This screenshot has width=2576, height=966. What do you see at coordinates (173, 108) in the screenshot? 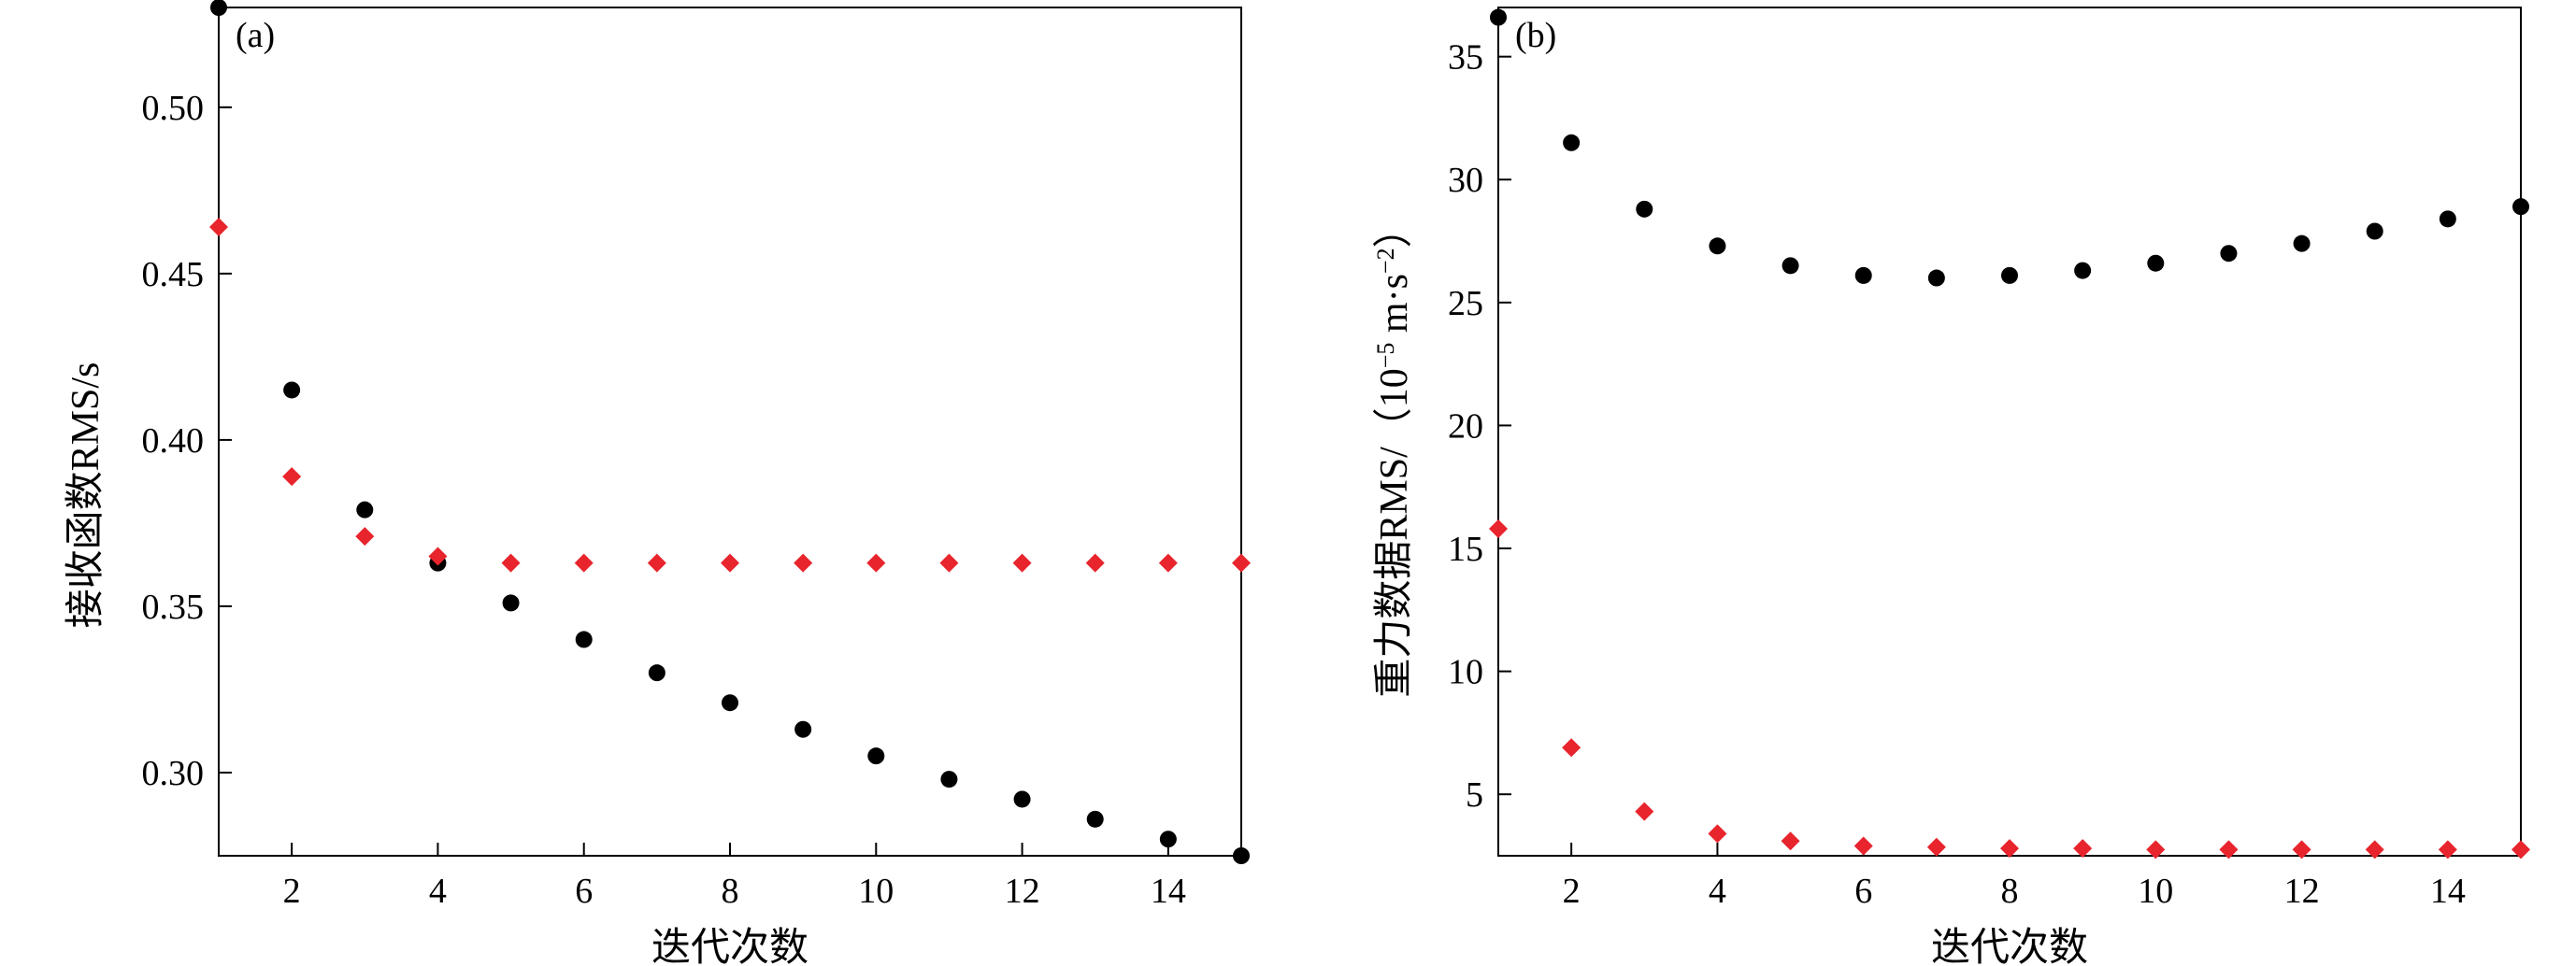
I see `y-tick-label-a: 0.50` at bounding box center [173, 108].